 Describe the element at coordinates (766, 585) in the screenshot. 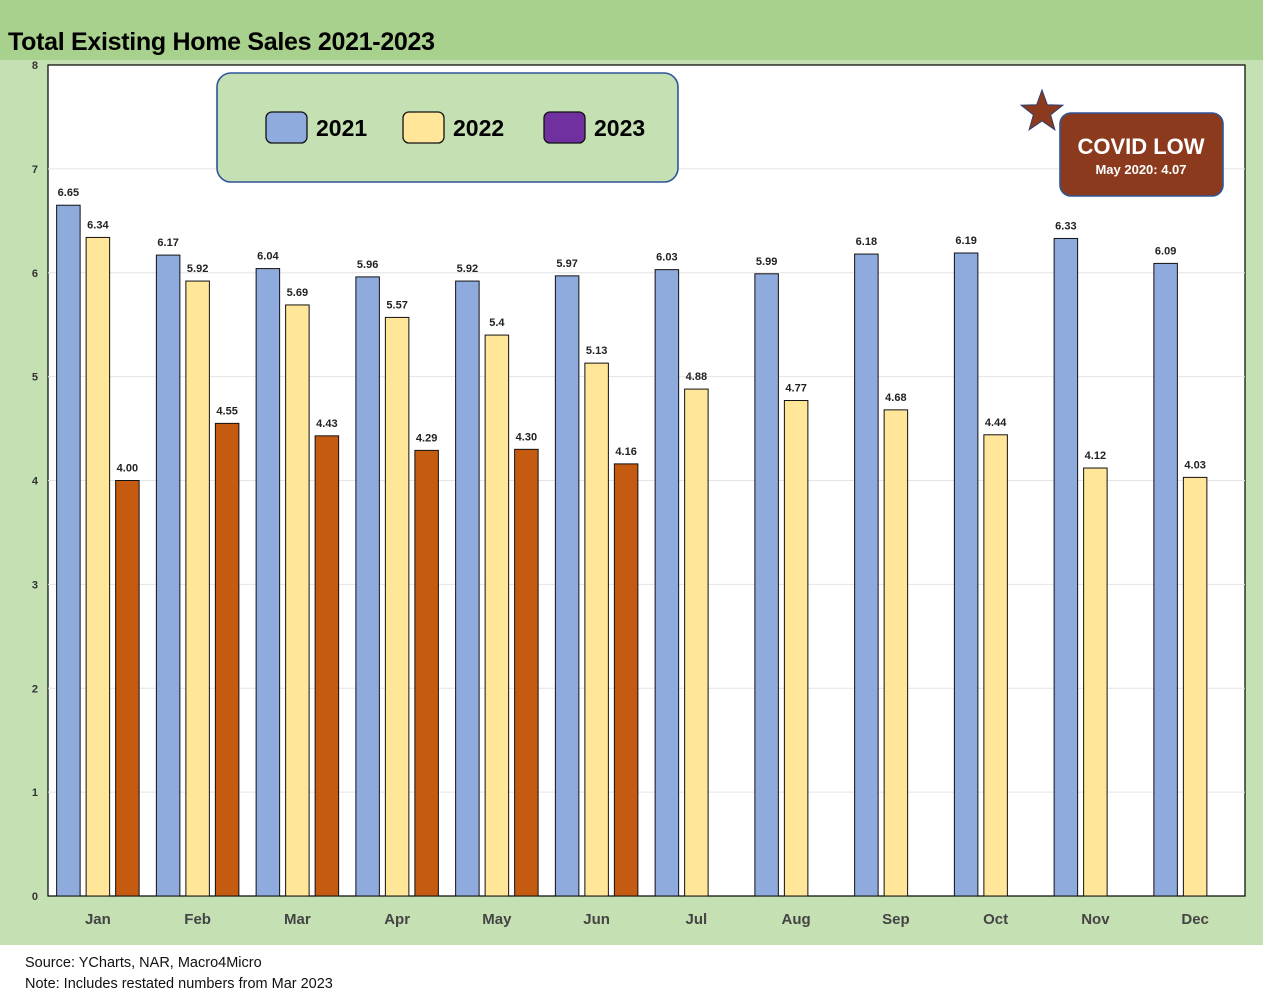

I see `bar-2021-aug` at that location.